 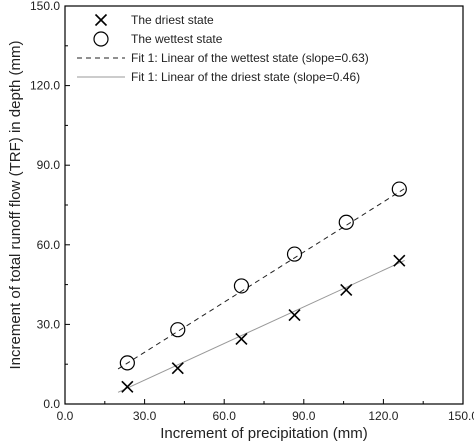 I want to click on y-tick-label: 60.0, so click(x=49, y=245).